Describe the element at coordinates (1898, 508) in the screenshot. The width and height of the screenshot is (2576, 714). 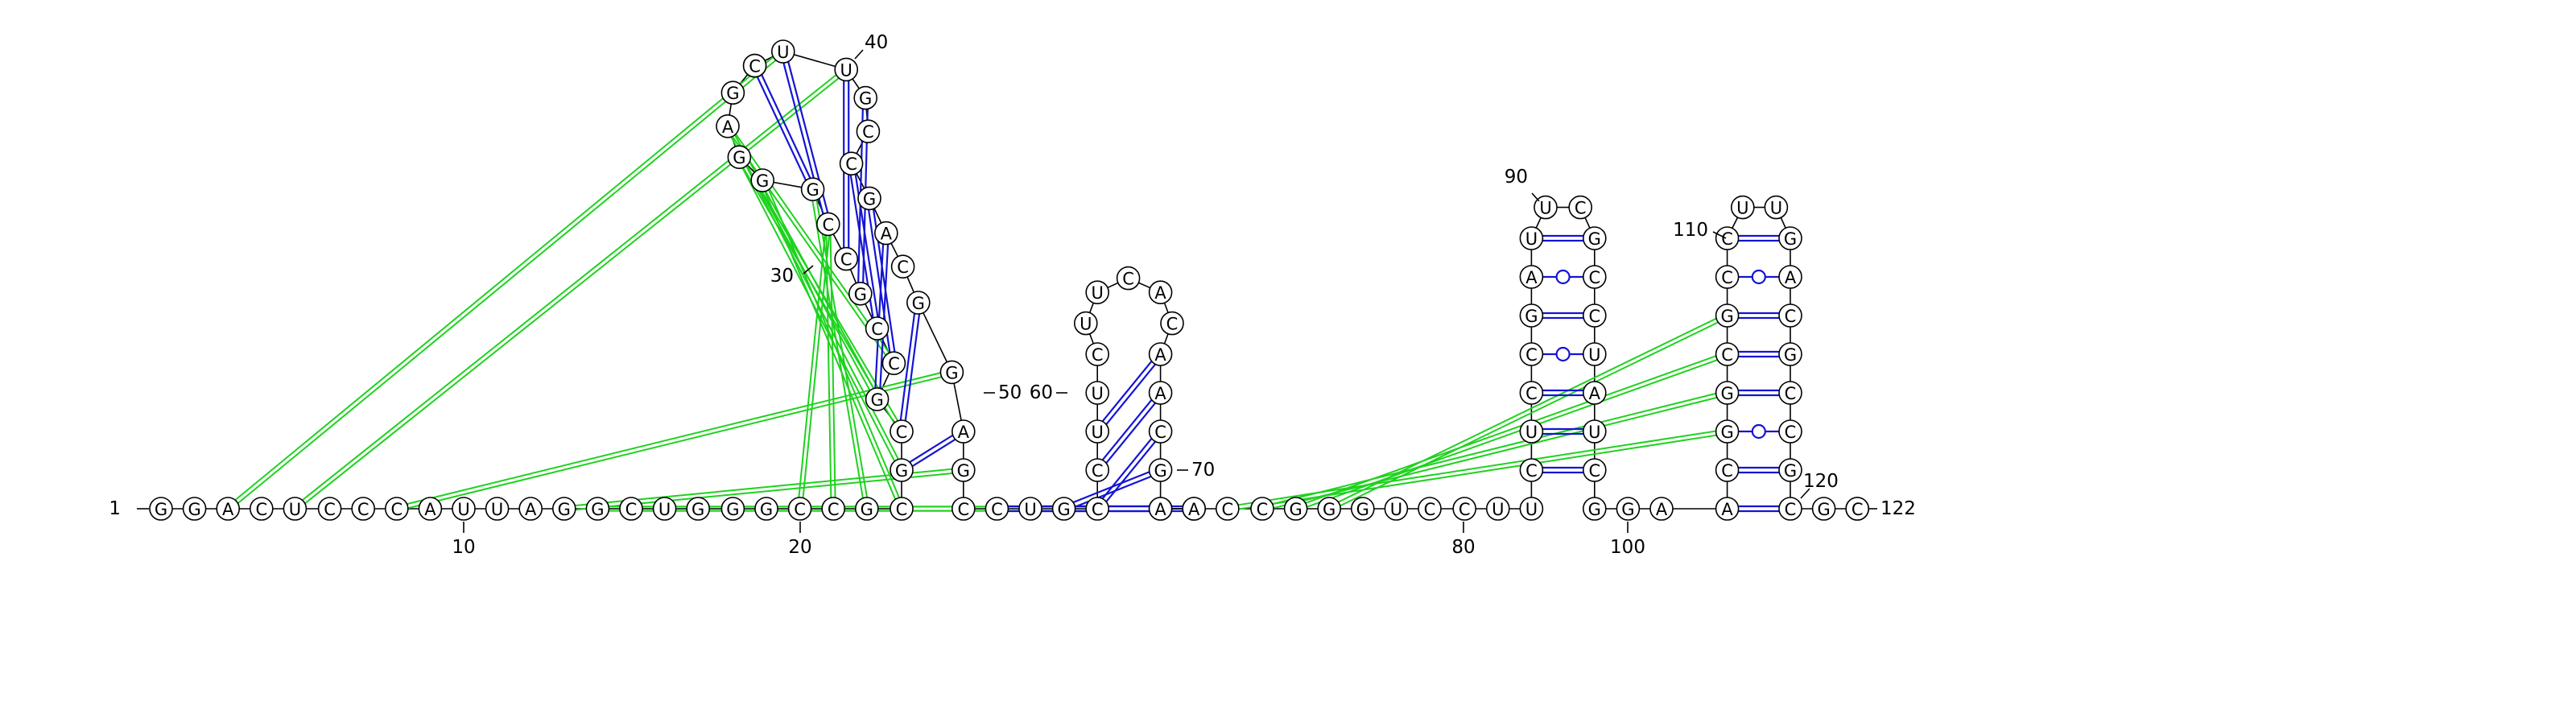
I see `index-label: 122` at that location.